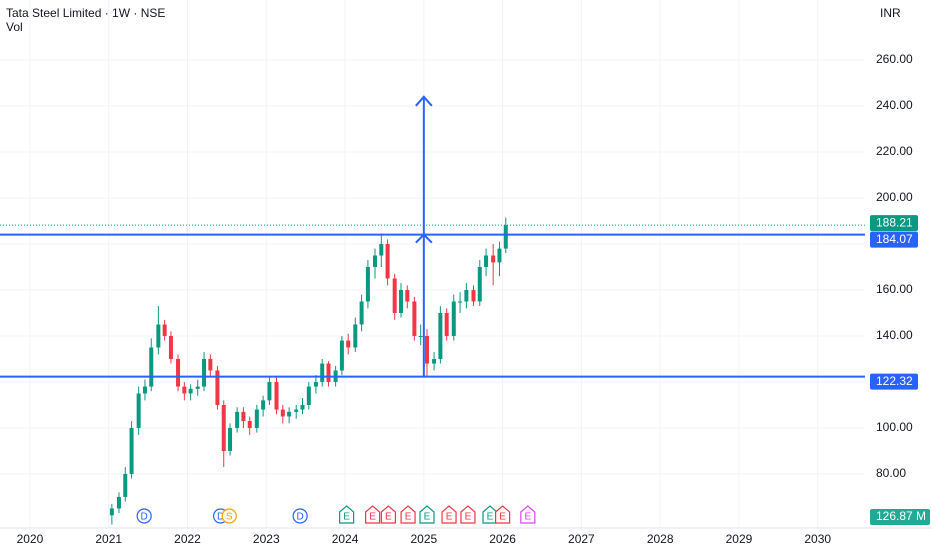 This screenshot has height=550, width=932. I want to click on y-tick-label: 140.00, so click(894, 335).